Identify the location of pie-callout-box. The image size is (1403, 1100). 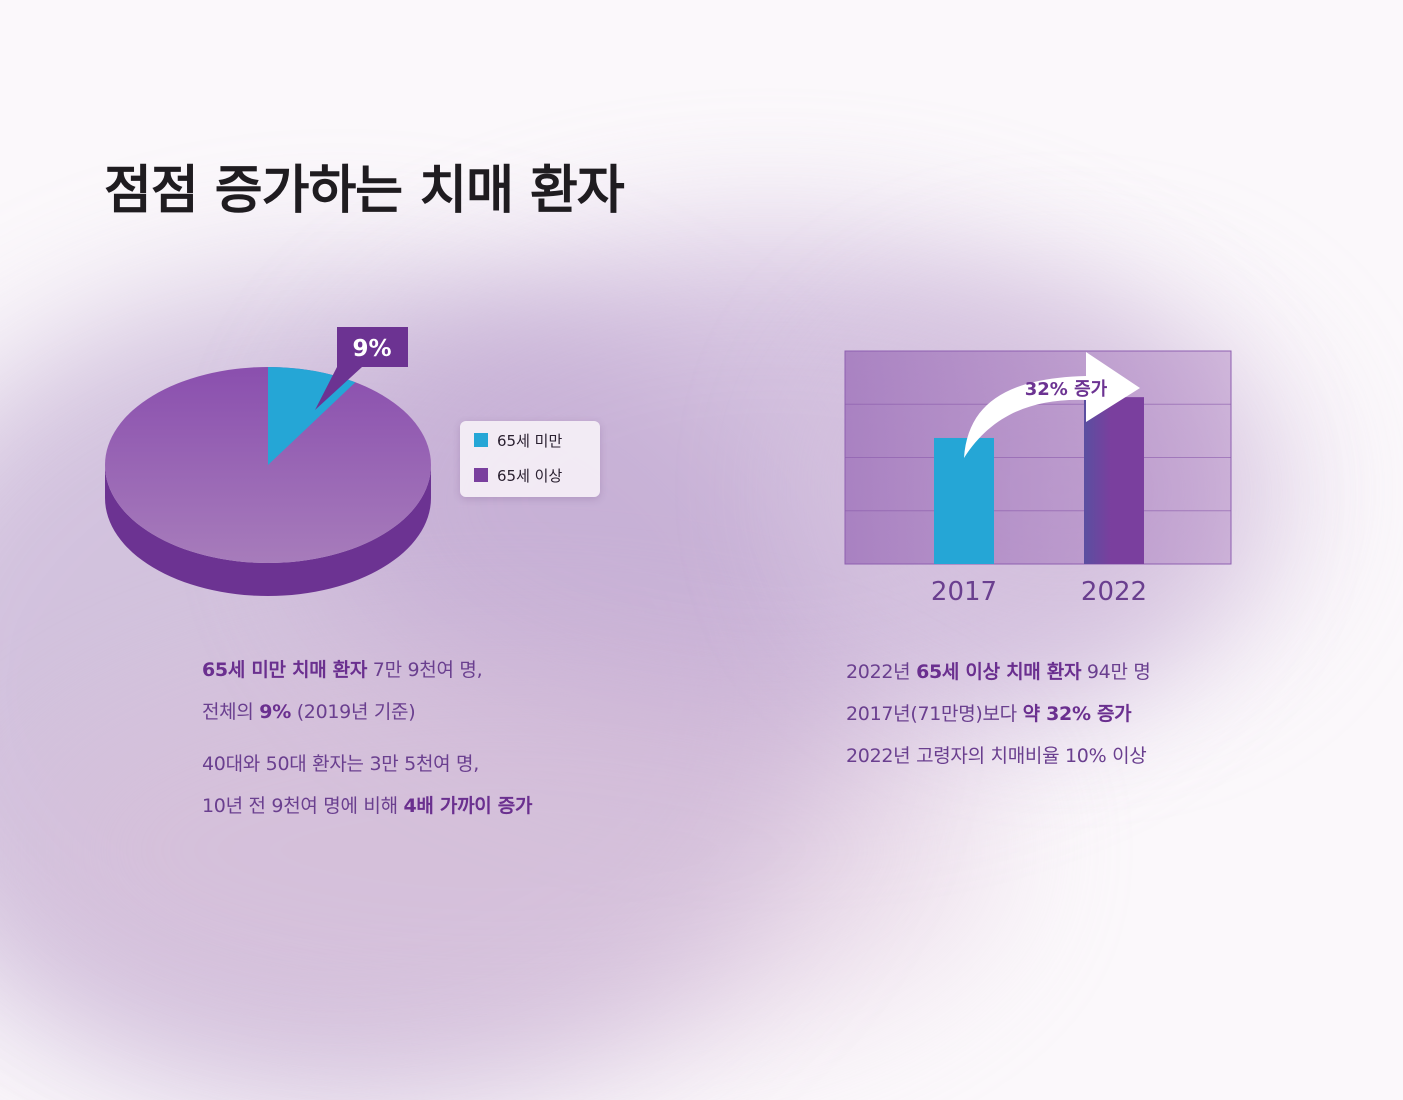
(361, 368).